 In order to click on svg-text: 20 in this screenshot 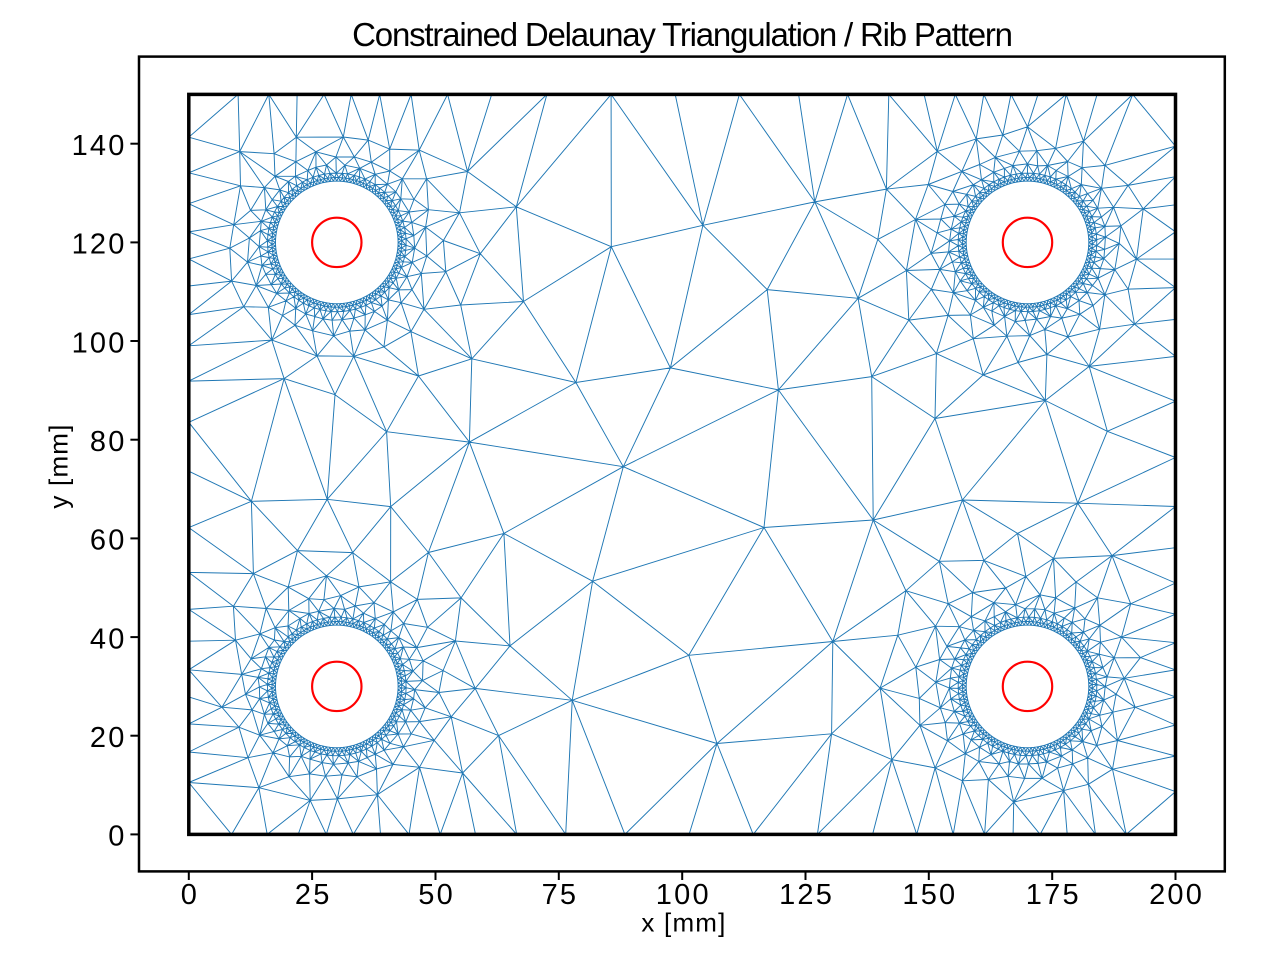, I will do `click(108, 738)`.